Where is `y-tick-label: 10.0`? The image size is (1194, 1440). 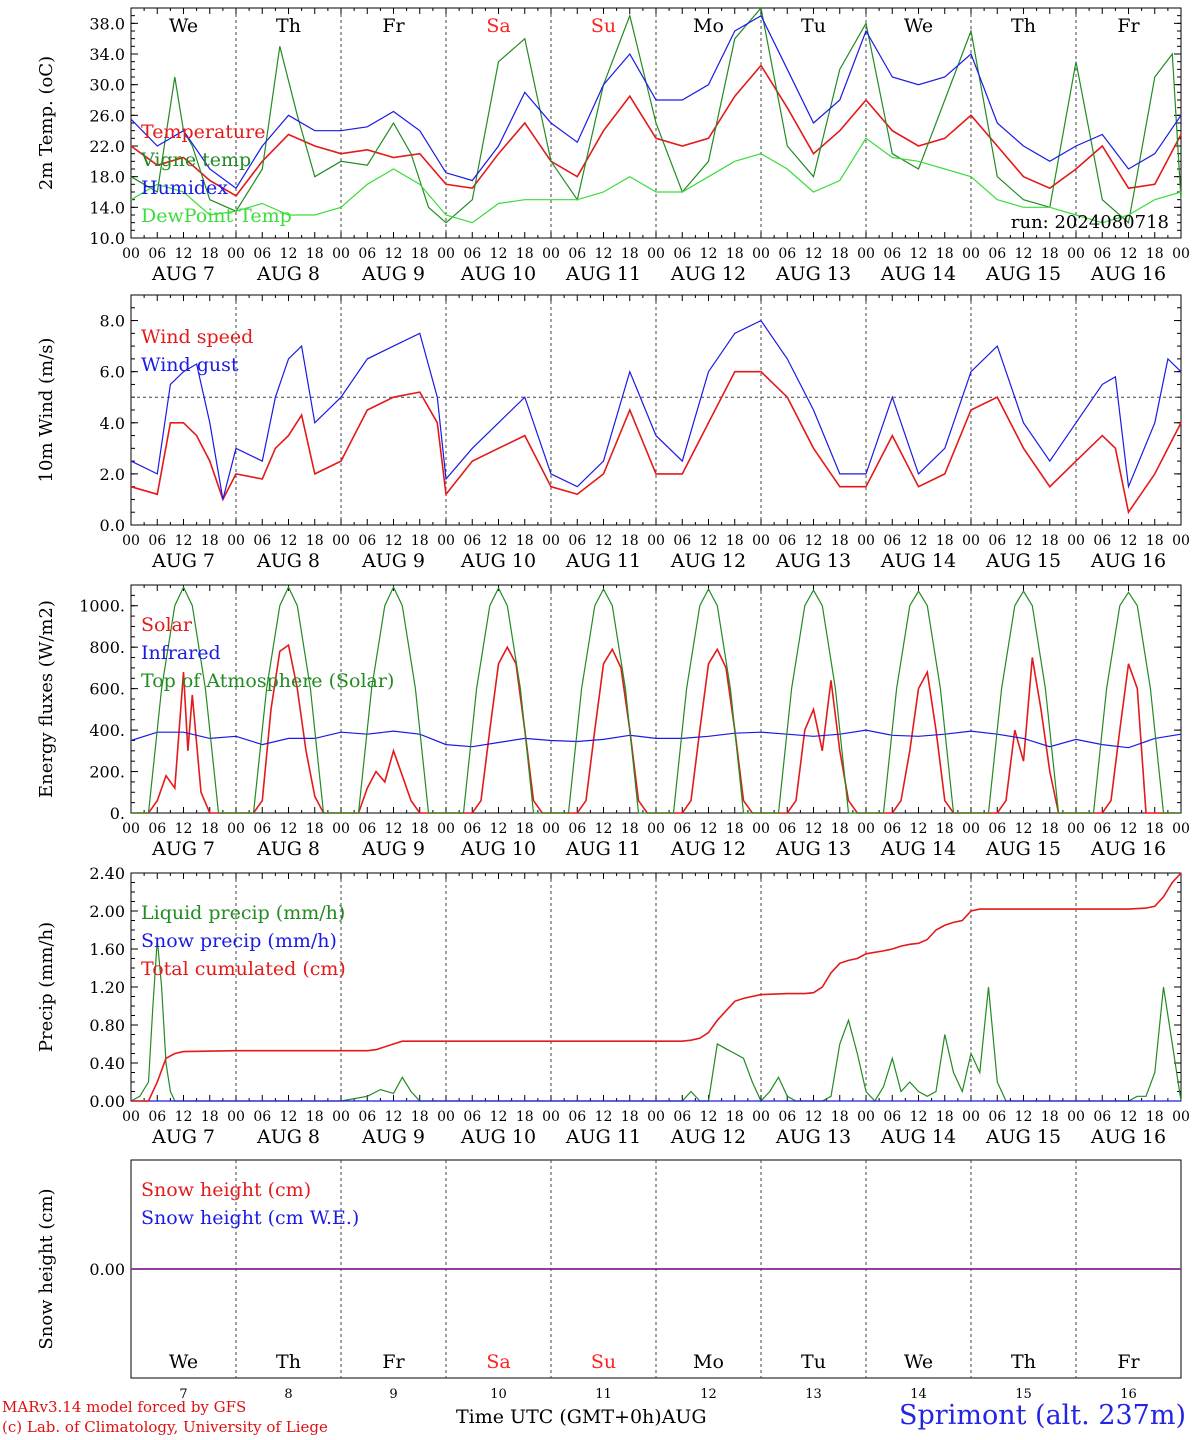
y-tick-label: 10.0 is located at coordinates (107, 238).